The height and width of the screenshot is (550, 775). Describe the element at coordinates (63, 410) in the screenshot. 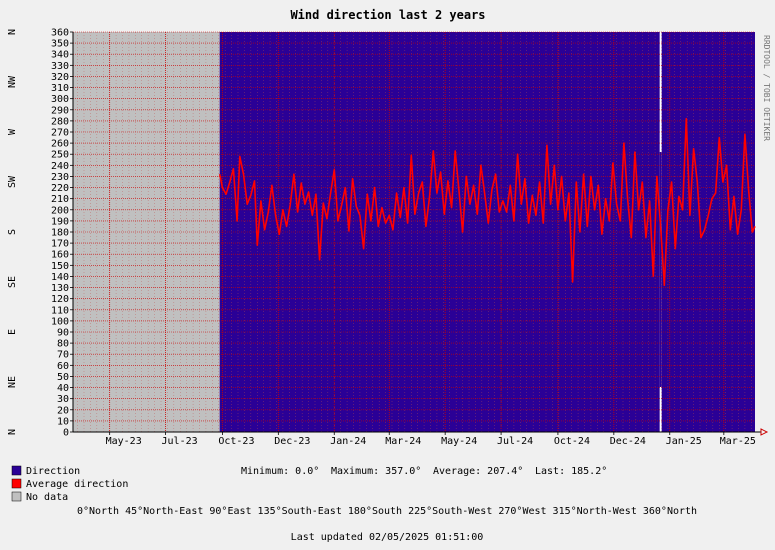

I see `y-tick-label: 20` at that location.